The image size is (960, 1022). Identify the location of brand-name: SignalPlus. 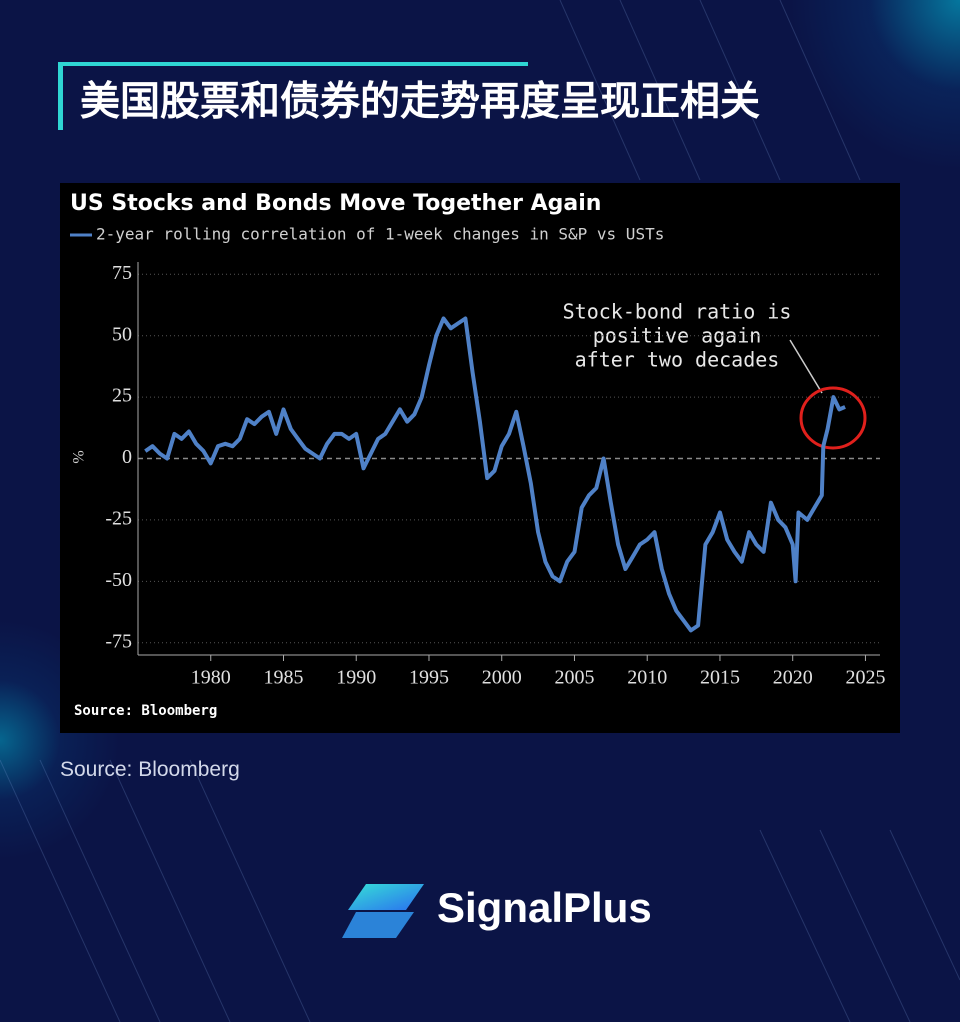
(544, 907).